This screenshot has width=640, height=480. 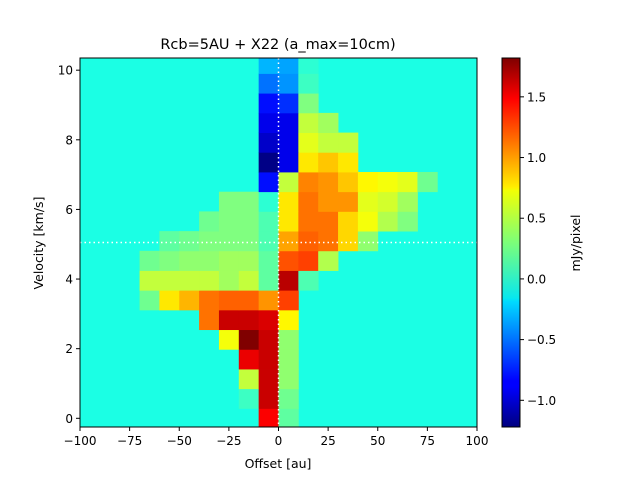 What do you see at coordinates (477, 441) in the screenshot?
I see `x-tick-label: 100` at bounding box center [477, 441].